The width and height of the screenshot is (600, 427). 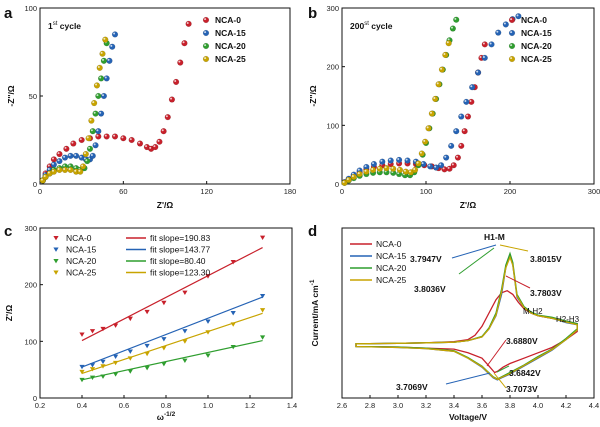 What do you see at coordinates (81, 261) in the screenshot?
I see `panel-c-legend-label: NCA-20` at bounding box center [81, 261].